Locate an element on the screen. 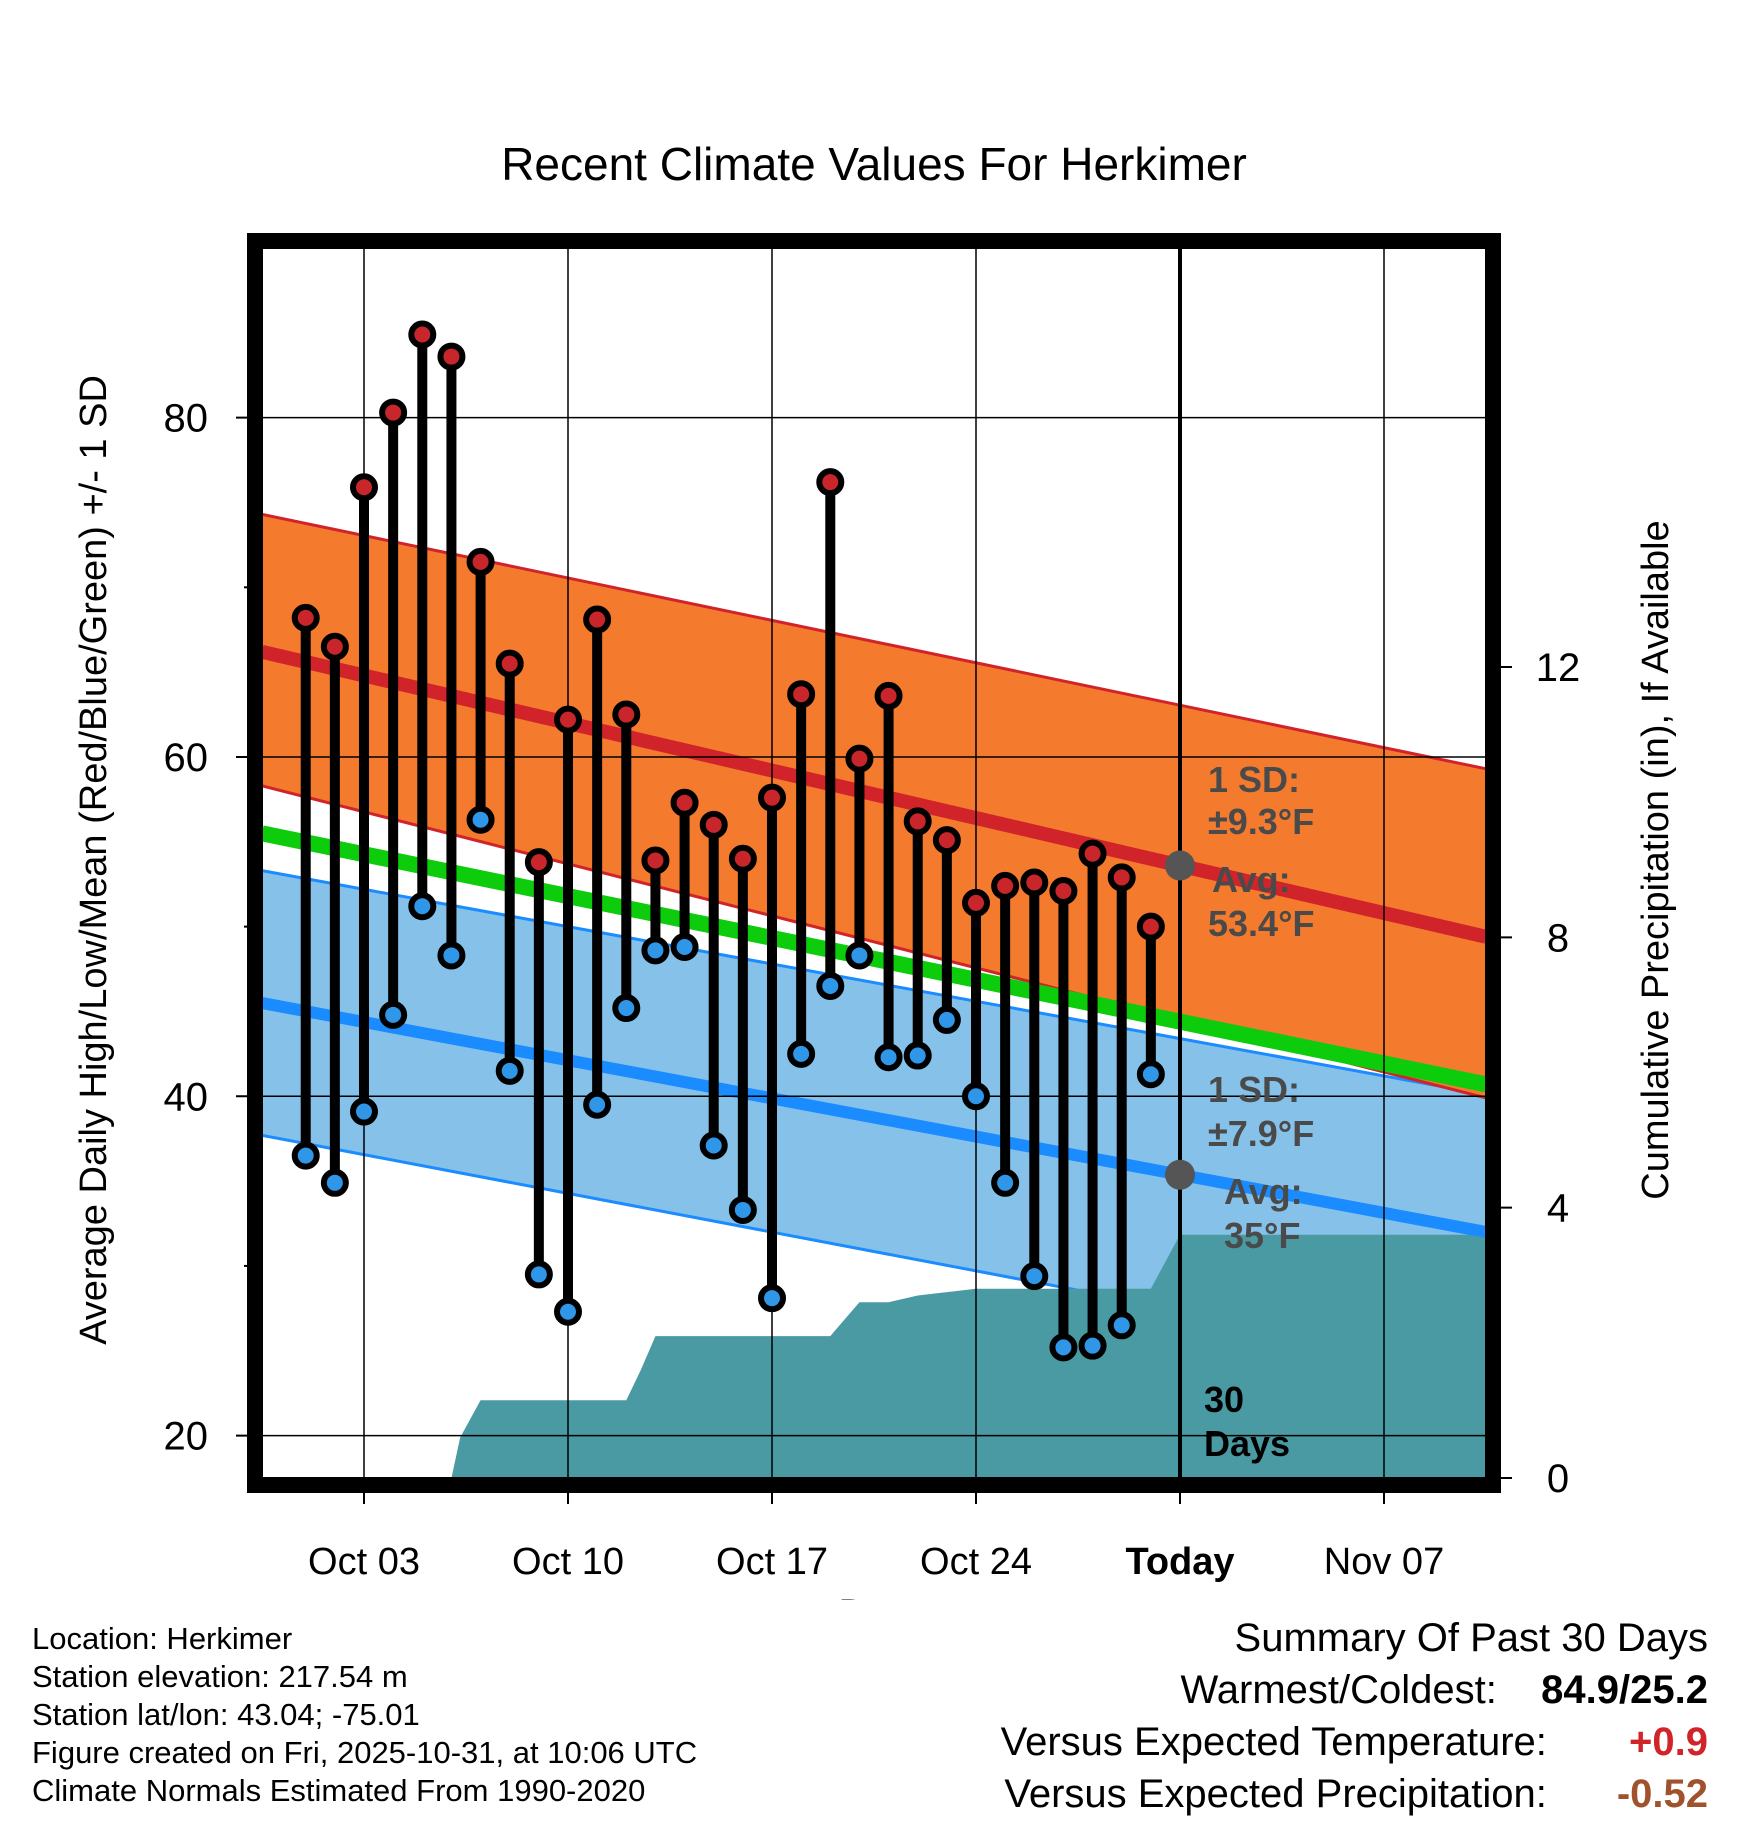 Image resolution: width=1748 pixels, height=1828 pixels. y-tick-label: 80 is located at coordinates (186, 419).